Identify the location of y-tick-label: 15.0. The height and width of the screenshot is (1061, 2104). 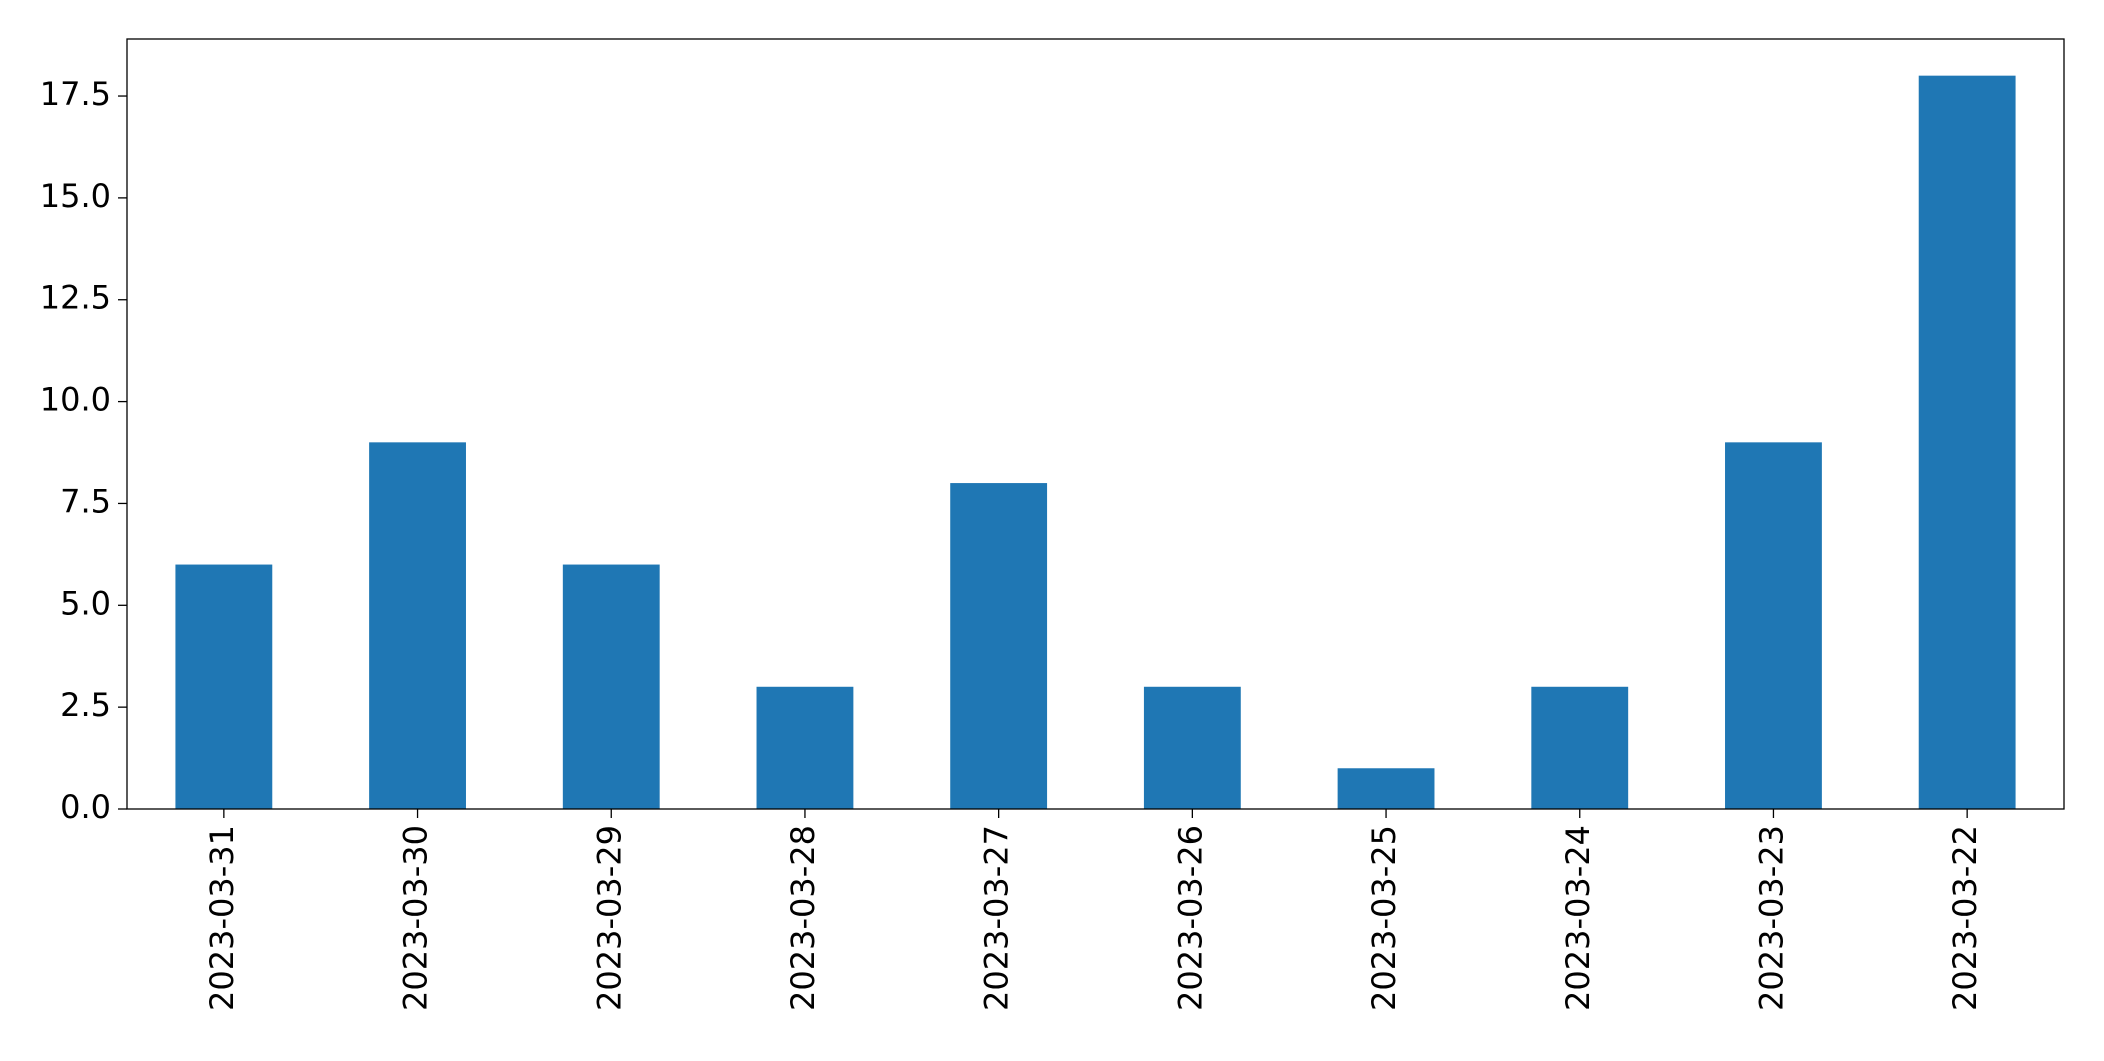
(75, 196).